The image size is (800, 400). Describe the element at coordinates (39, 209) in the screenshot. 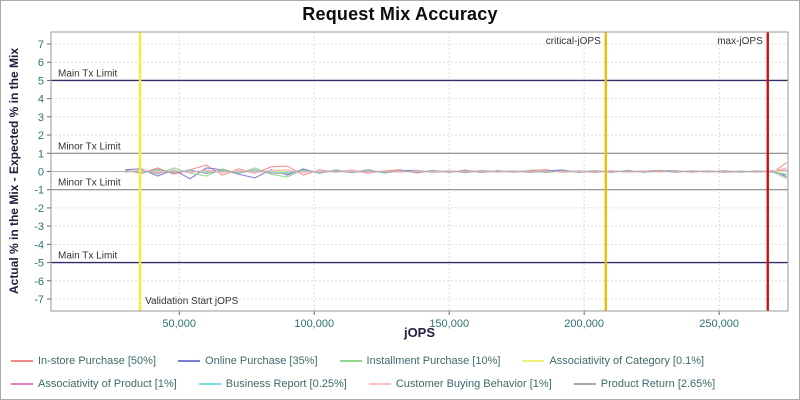

I see `y-tick-label: -2` at that location.